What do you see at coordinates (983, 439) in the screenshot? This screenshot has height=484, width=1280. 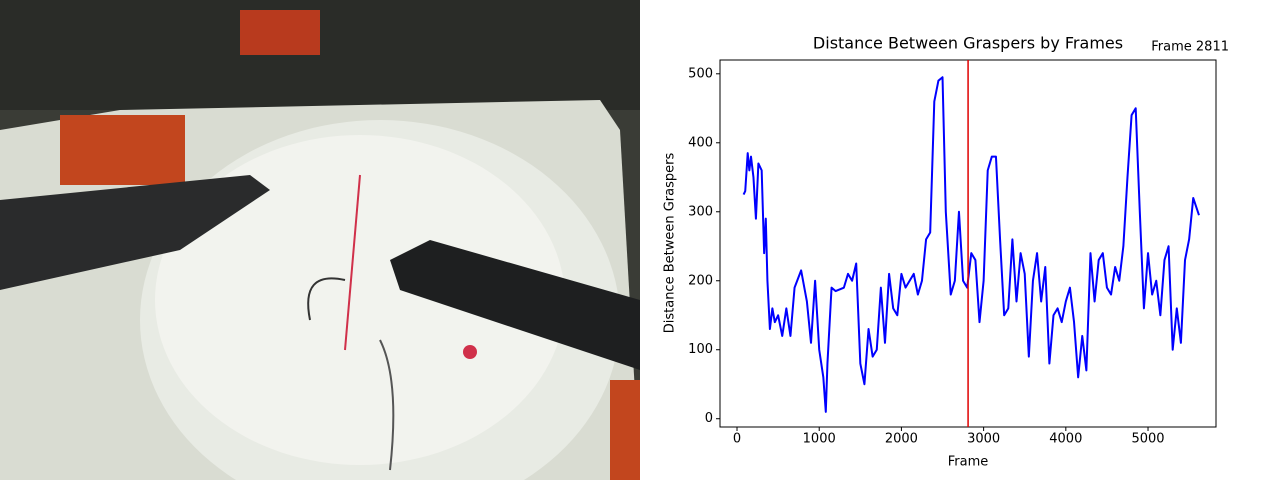 I see `x-tick-label: 3000` at bounding box center [983, 439].